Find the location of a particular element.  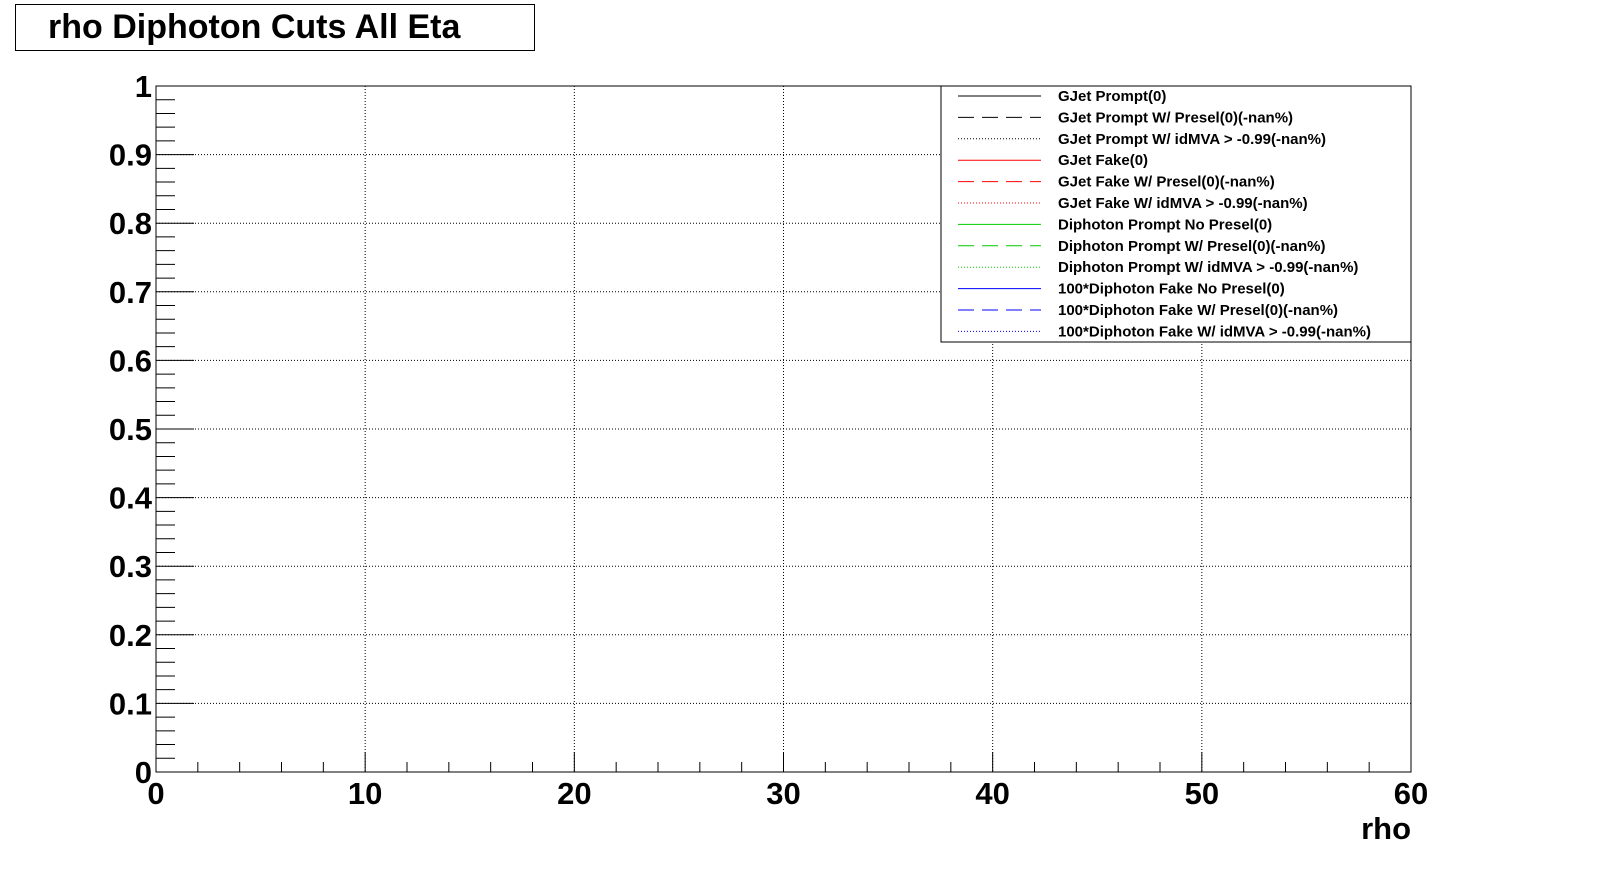

y-tick-label: 0.4 is located at coordinates (131, 498).